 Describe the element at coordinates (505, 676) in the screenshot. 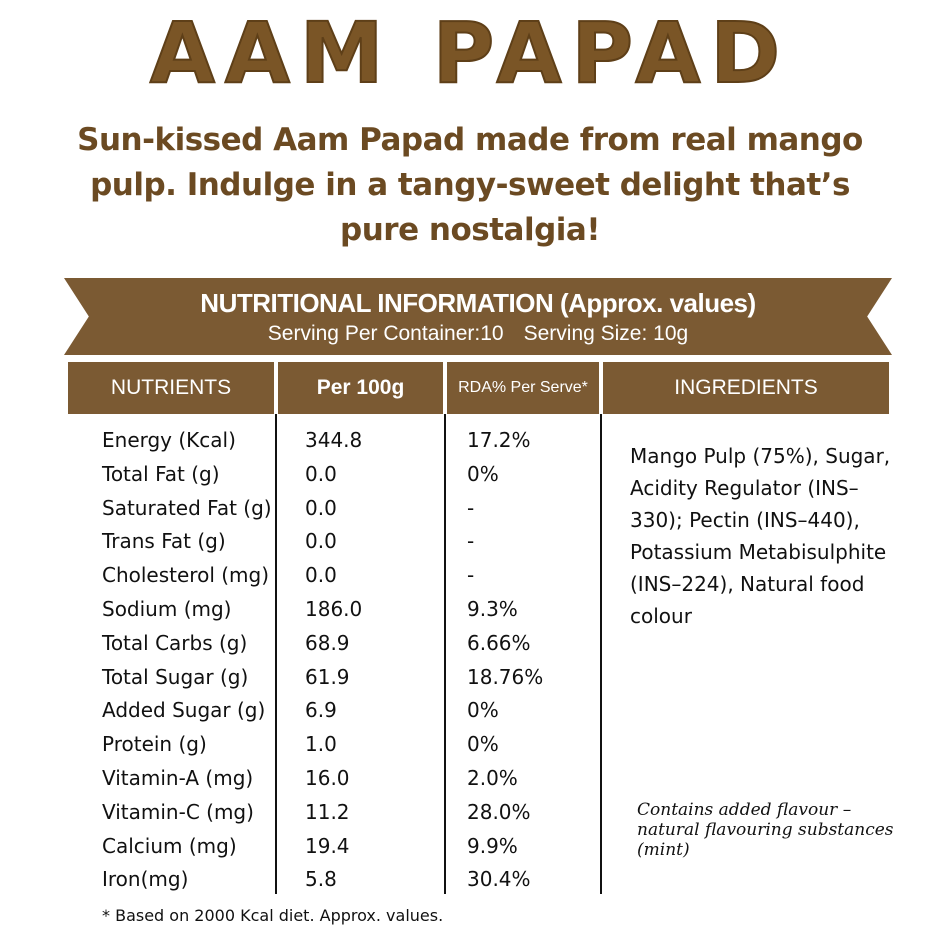

I see `rda-value: 18.76%` at that location.